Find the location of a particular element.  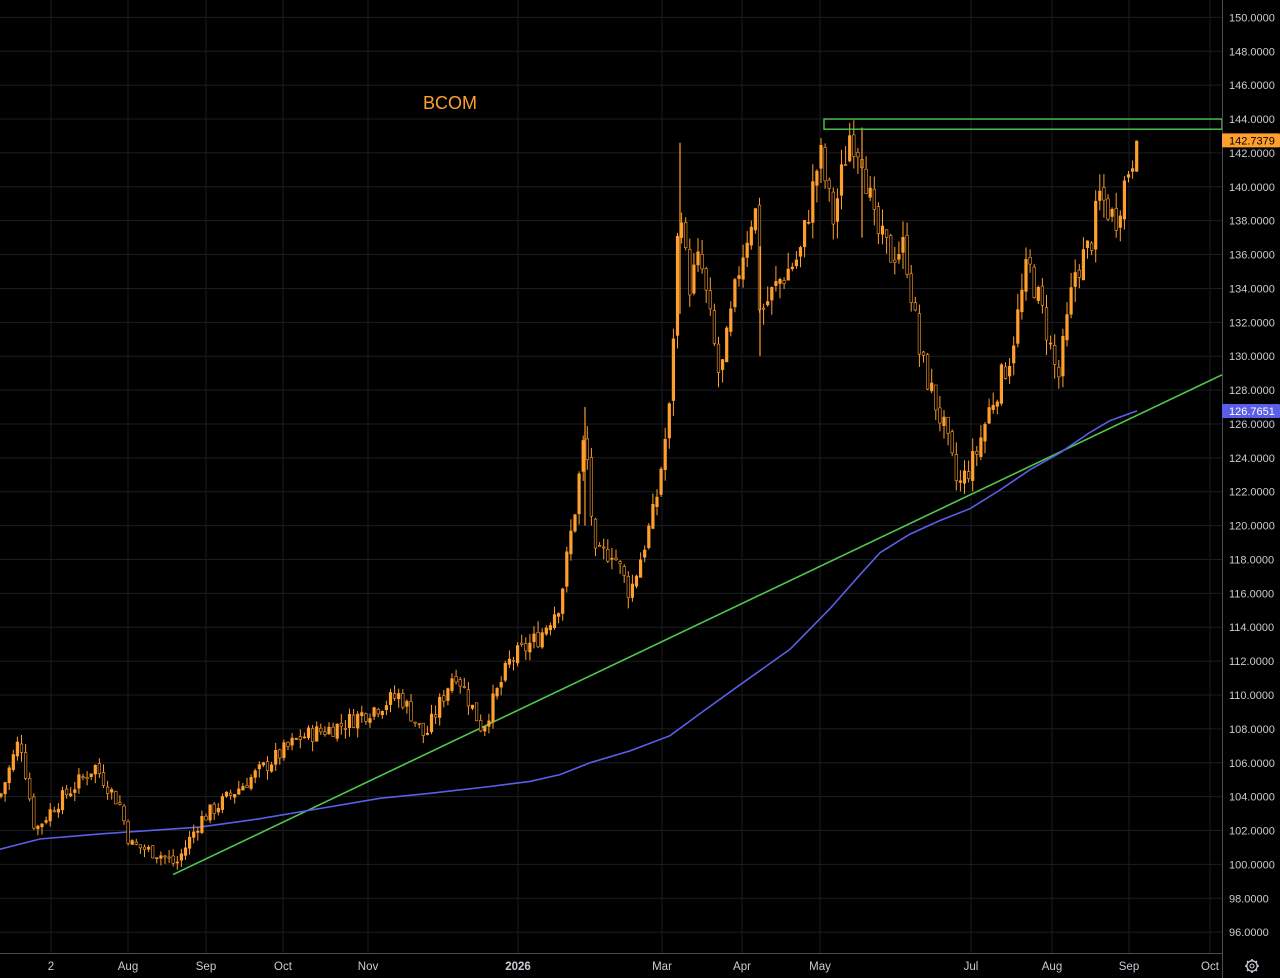

y-tick-label: 130.0000 is located at coordinates (1252, 357).